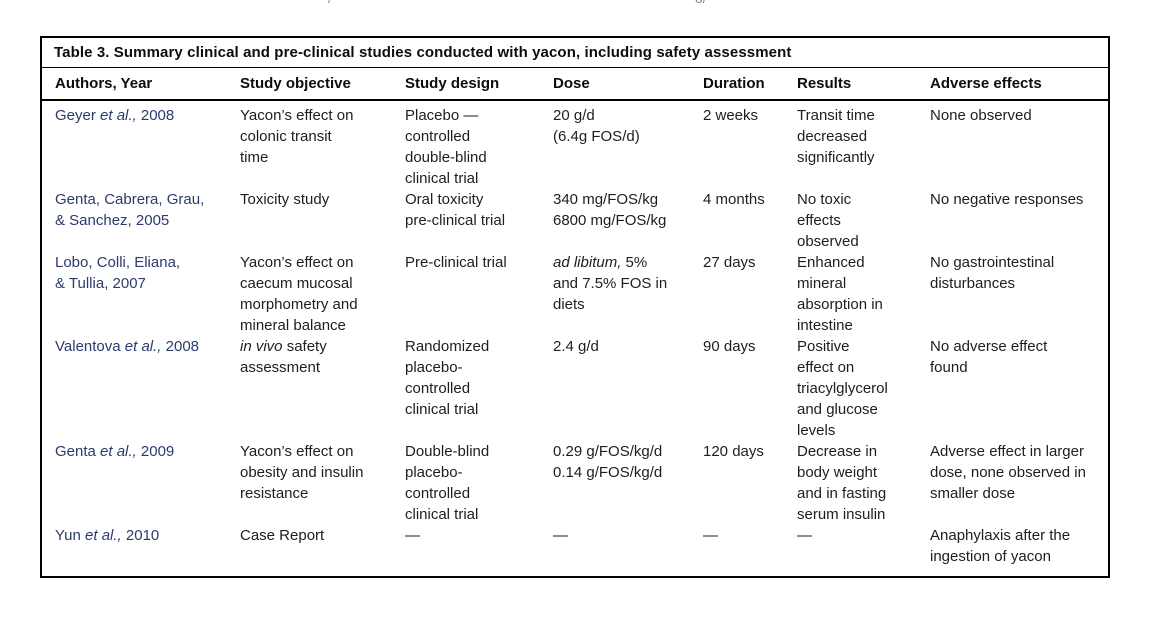 Image resolution: width=1149 pixels, height=620 pixels. Describe the element at coordinates (992, 273) in the screenshot. I see `text-segment: No gastrointestinal disturbances` at that location.